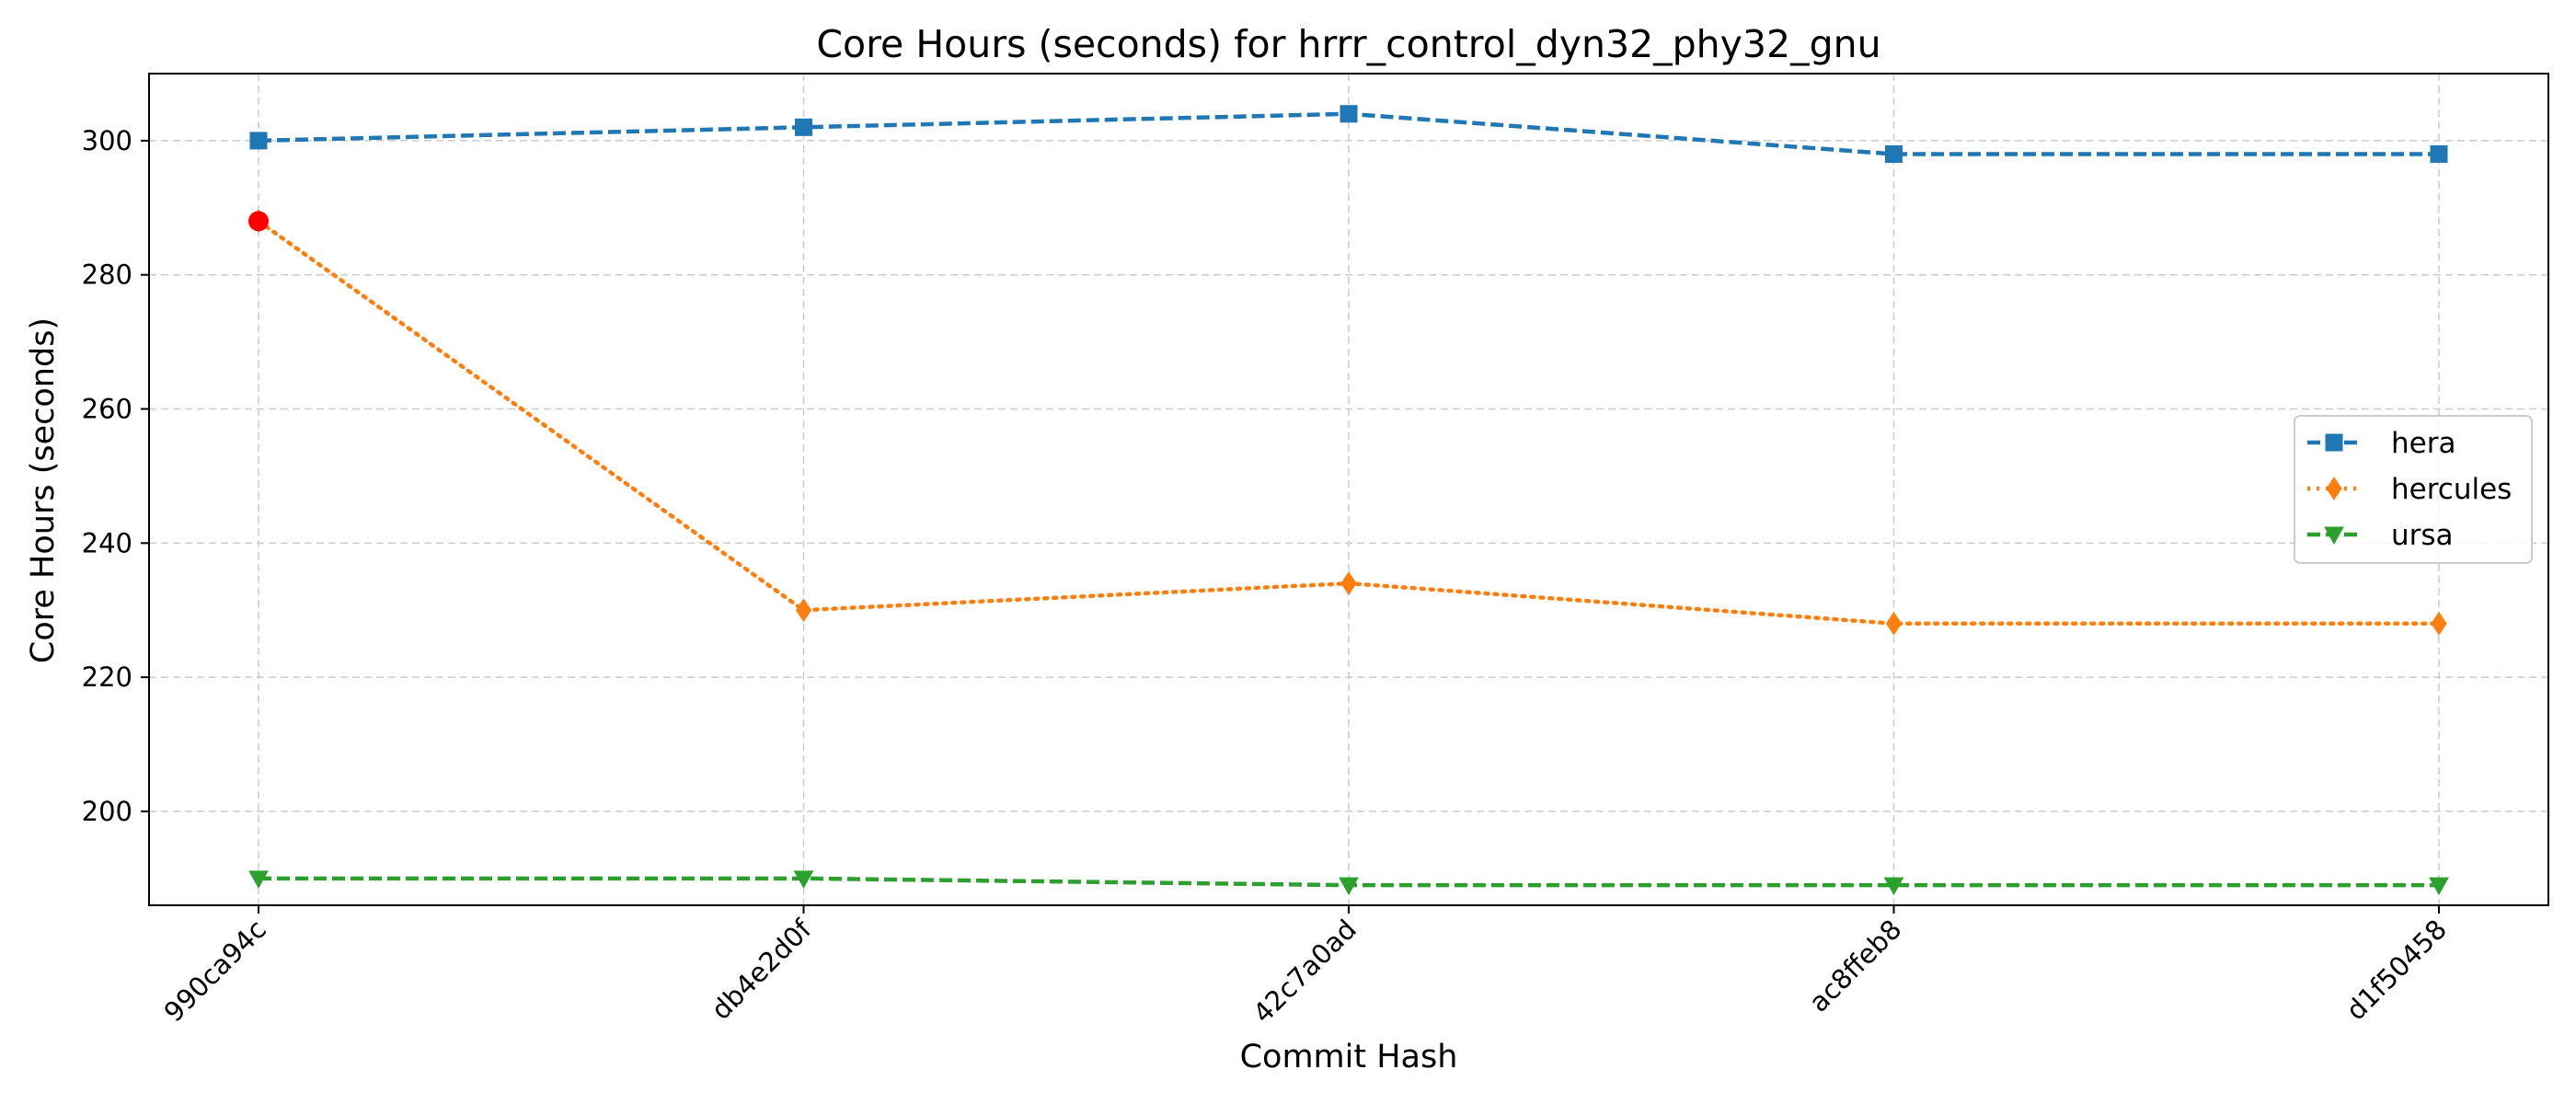 The width and height of the screenshot is (2576, 1104). What do you see at coordinates (2334, 536) in the screenshot?
I see `legend-marker-ursa` at bounding box center [2334, 536].